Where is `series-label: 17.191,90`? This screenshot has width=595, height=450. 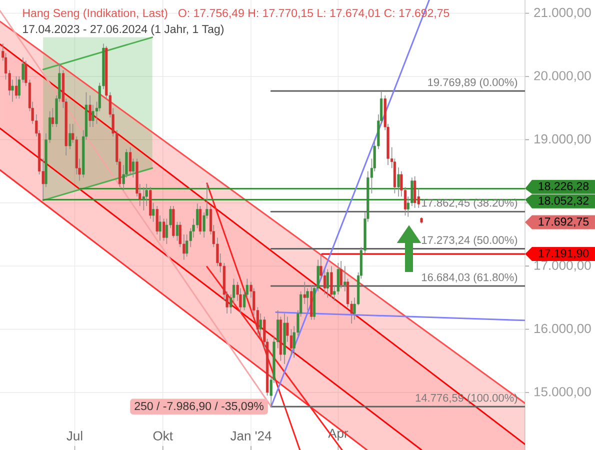 series-label: 17.191,90 is located at coordinates (563, 254).